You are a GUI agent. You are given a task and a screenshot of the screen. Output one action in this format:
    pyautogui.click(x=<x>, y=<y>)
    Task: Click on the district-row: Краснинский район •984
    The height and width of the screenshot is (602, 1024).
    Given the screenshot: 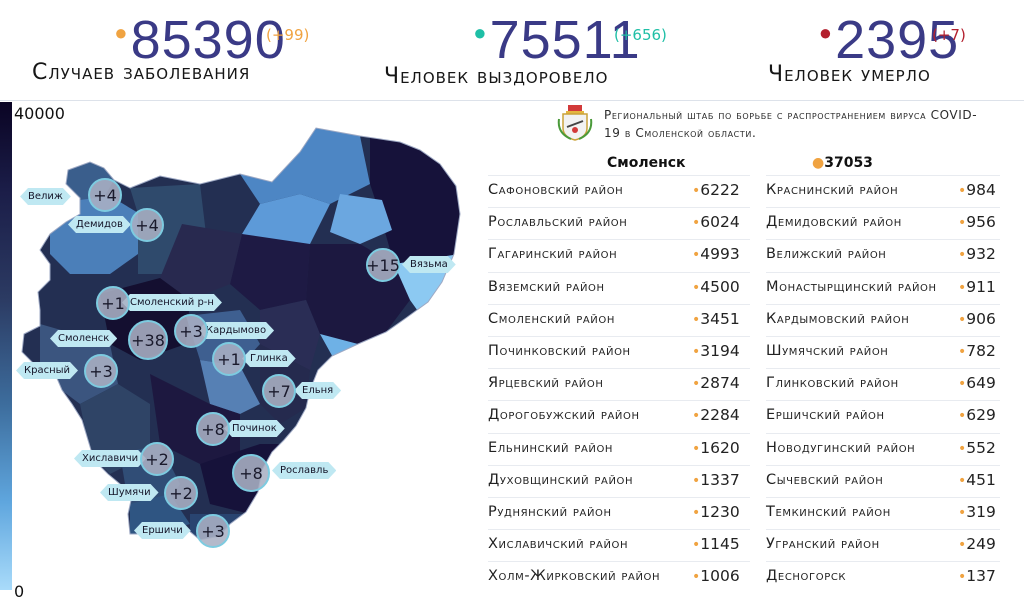 What is the action you would take?
    pyautogui.click(x=883, y=191)
    